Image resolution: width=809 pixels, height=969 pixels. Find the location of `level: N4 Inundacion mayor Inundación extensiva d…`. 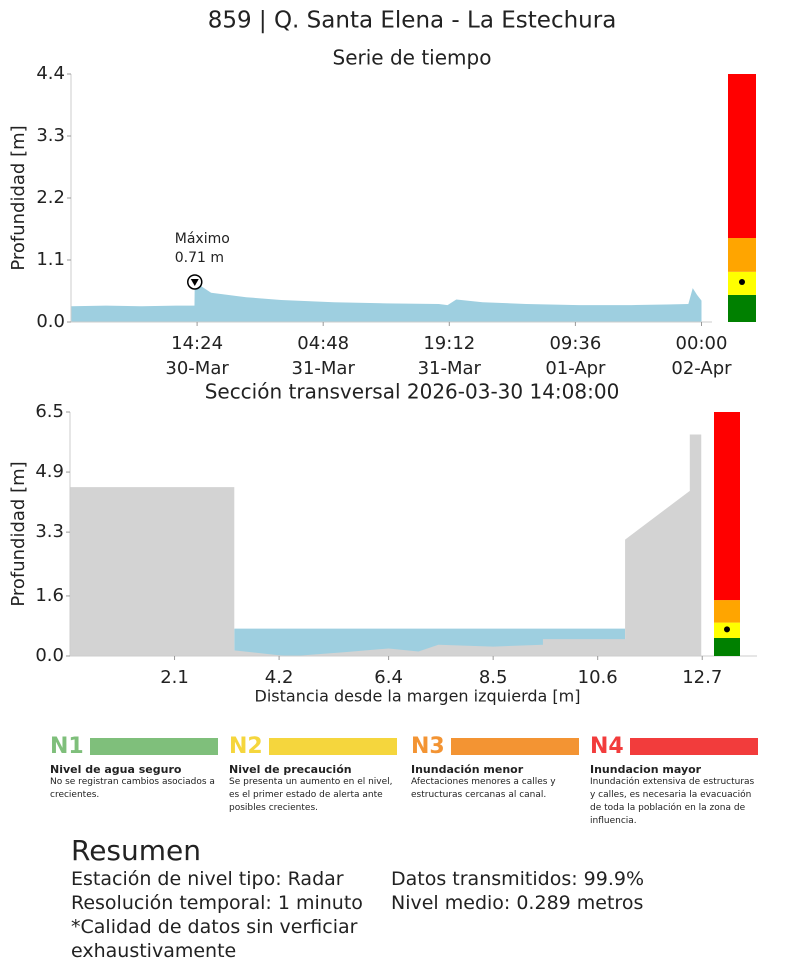

level: N4 Inundacion mayor Inundación extensiva d… is located at coordinates (674, 781).